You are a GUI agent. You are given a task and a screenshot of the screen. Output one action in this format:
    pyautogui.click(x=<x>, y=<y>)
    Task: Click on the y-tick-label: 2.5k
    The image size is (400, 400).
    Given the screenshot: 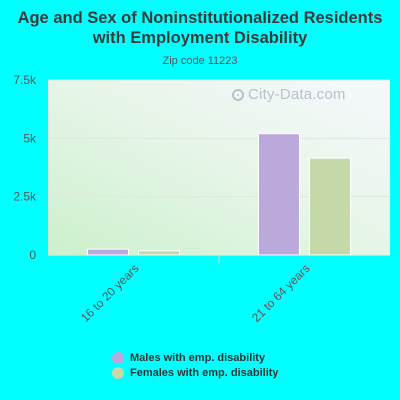 What is the action you would take?
    pyautogui.click(x=25, y=197)
    